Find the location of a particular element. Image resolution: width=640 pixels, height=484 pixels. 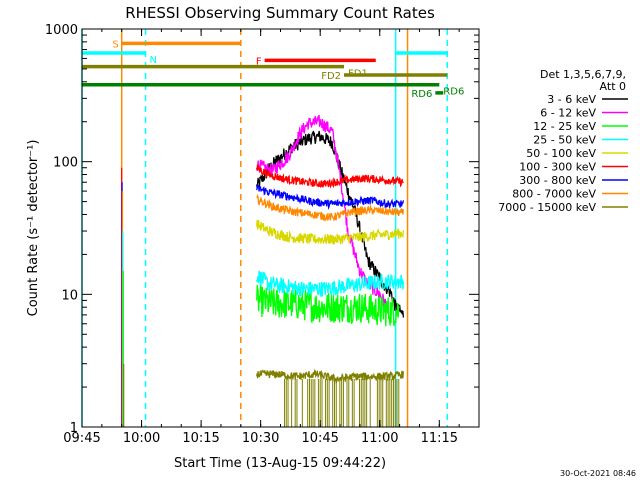

y-tick-label-1000: 1000 is located at coordinates (61, 30).